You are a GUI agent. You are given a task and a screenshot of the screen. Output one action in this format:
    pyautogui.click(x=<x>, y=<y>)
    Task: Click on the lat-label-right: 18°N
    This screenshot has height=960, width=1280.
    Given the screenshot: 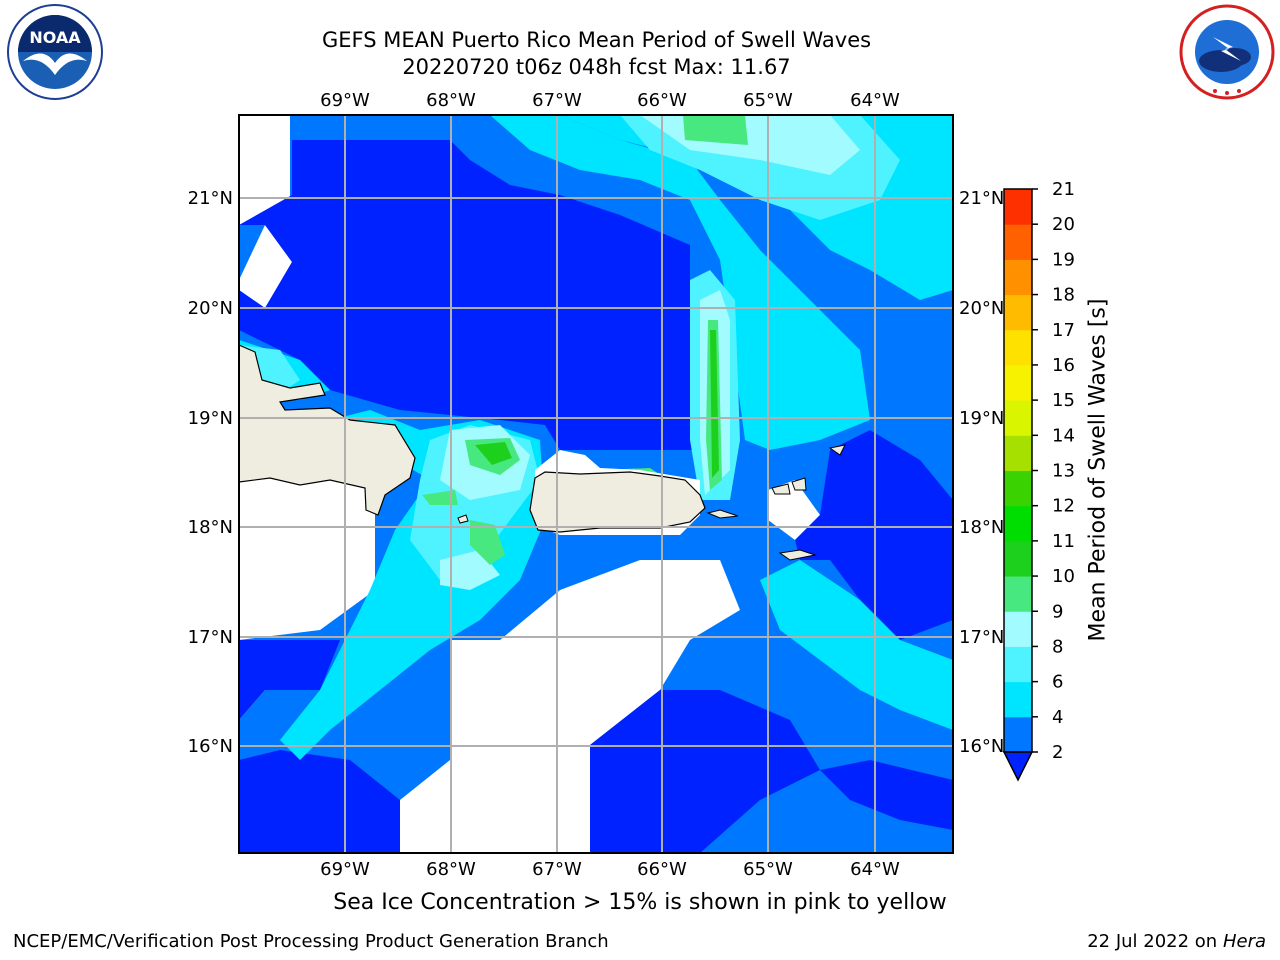 What is the action you would take?
    pyautogui.click(x=981, y=527)
    